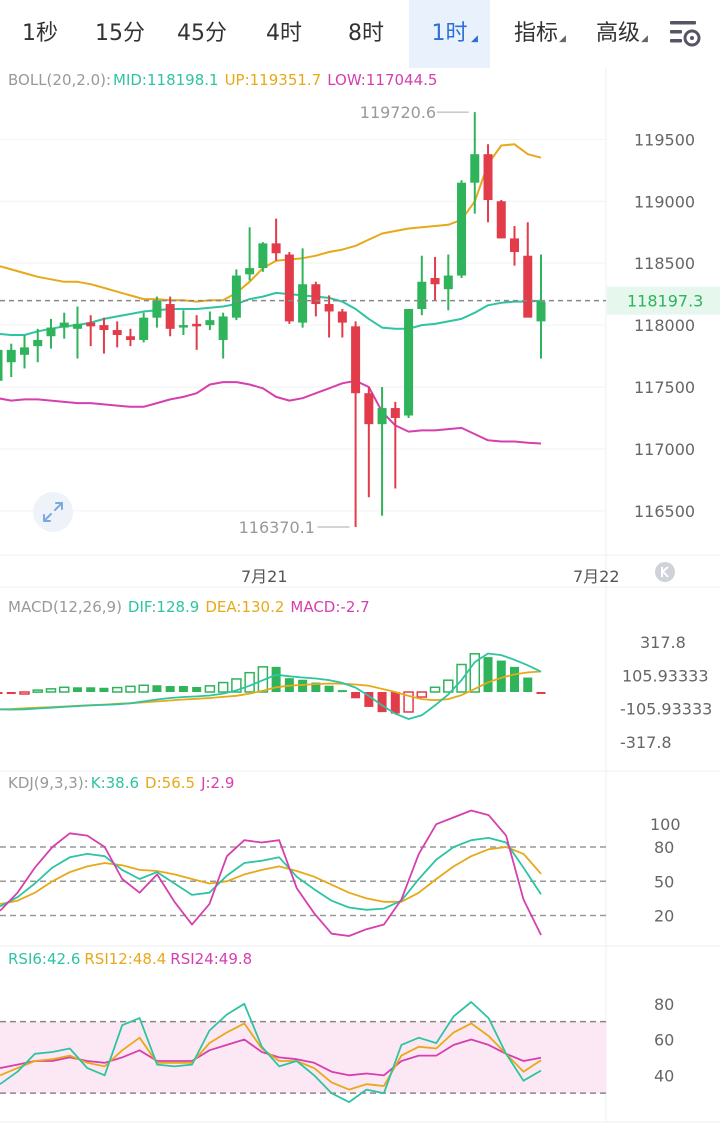  I want to click on macd-legend: MACD(12,26,9) DIF:128.9 DEA:130.2 MACD:-2.7, so click(192, 607).